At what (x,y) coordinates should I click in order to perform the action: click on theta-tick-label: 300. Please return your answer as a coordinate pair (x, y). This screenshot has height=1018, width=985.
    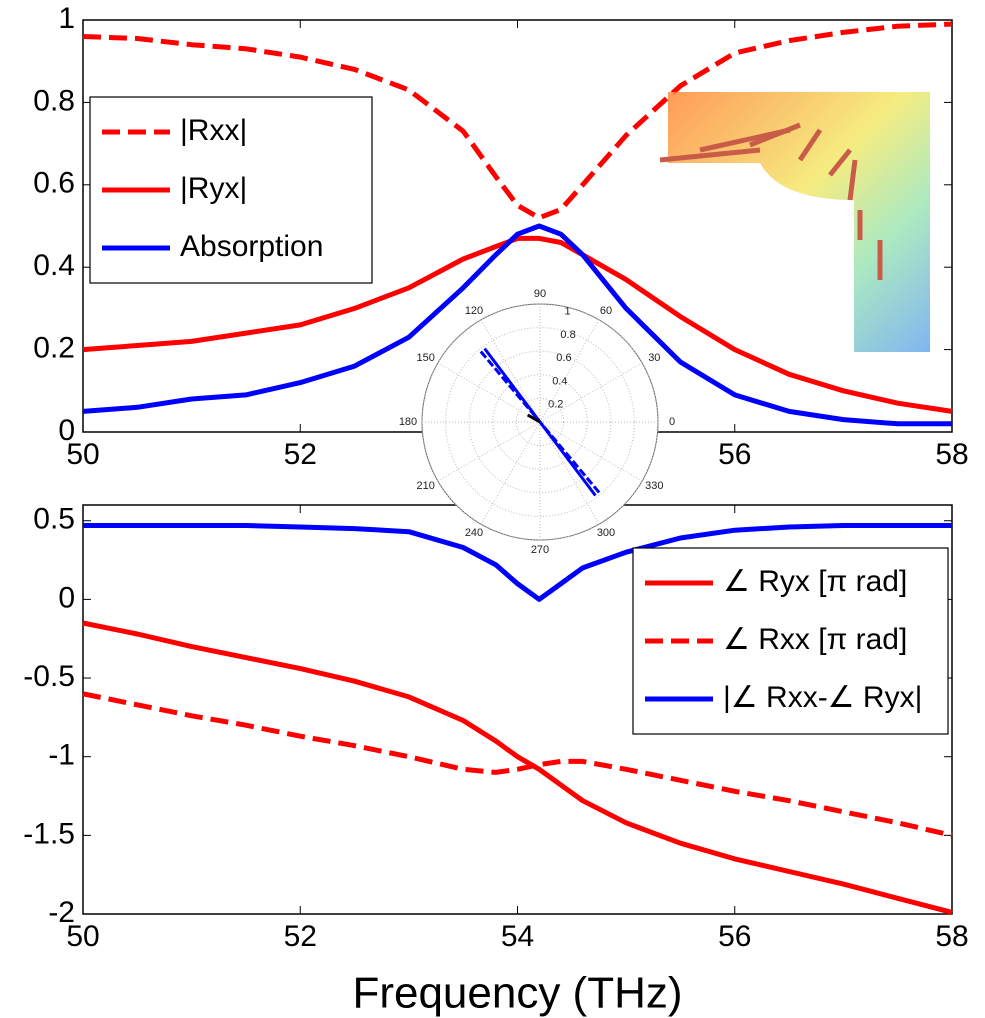
    Looking at the image, I should click on (606, 533).